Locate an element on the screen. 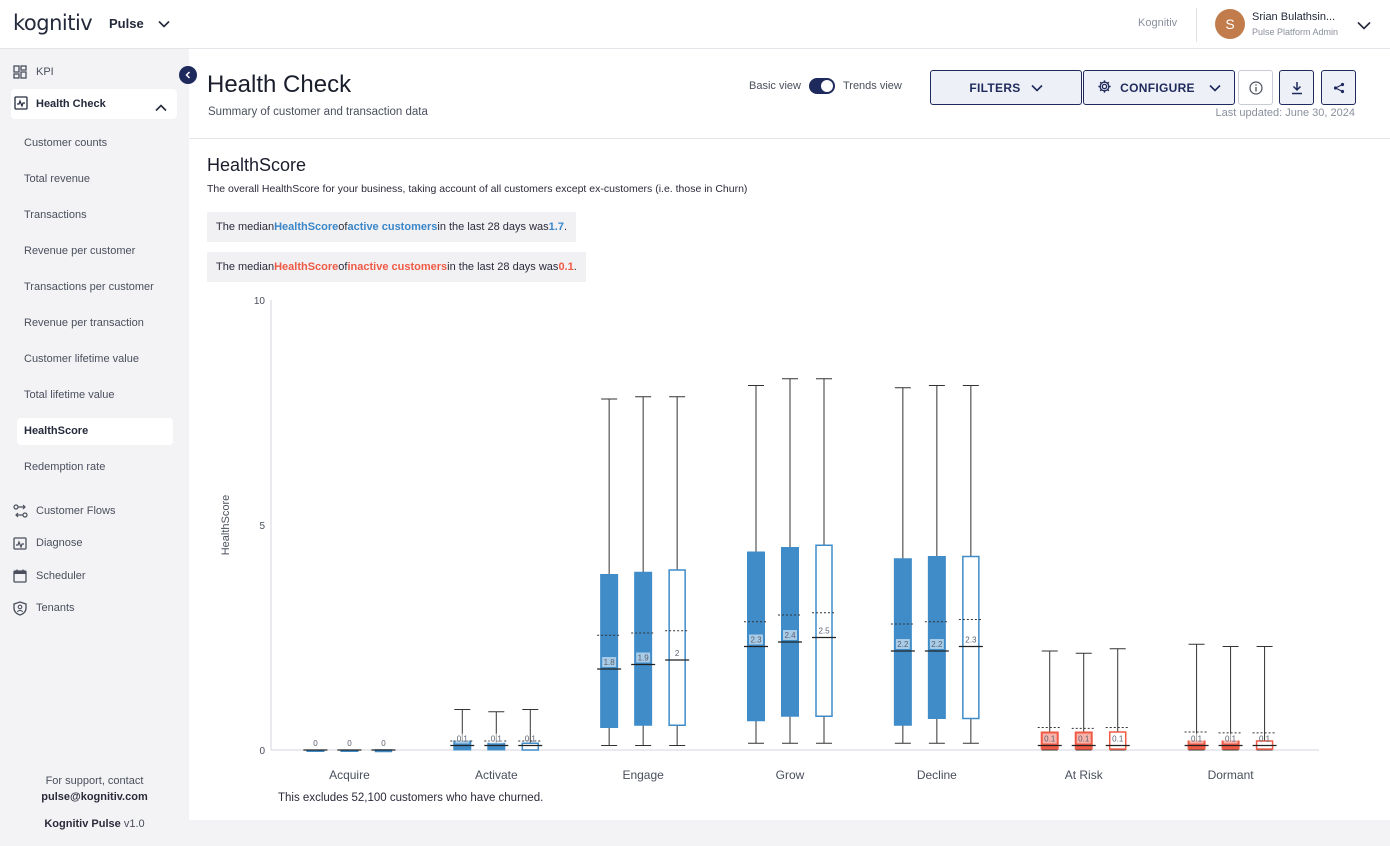 The image size is (1390, 846). sidebar-subitem: Total revenue is located at coordinates (57, 179).